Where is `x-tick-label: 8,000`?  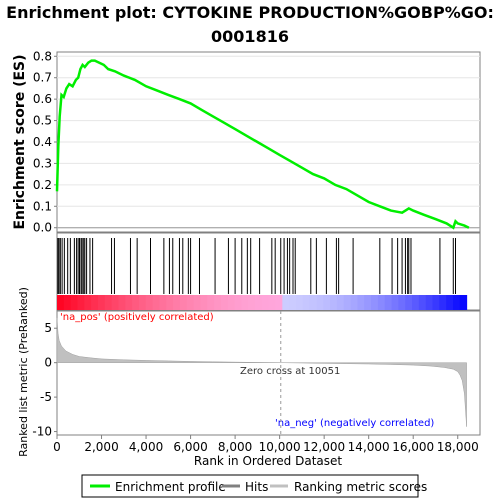
x-tick-label: 8,000 is located at coordinates (235, 447).